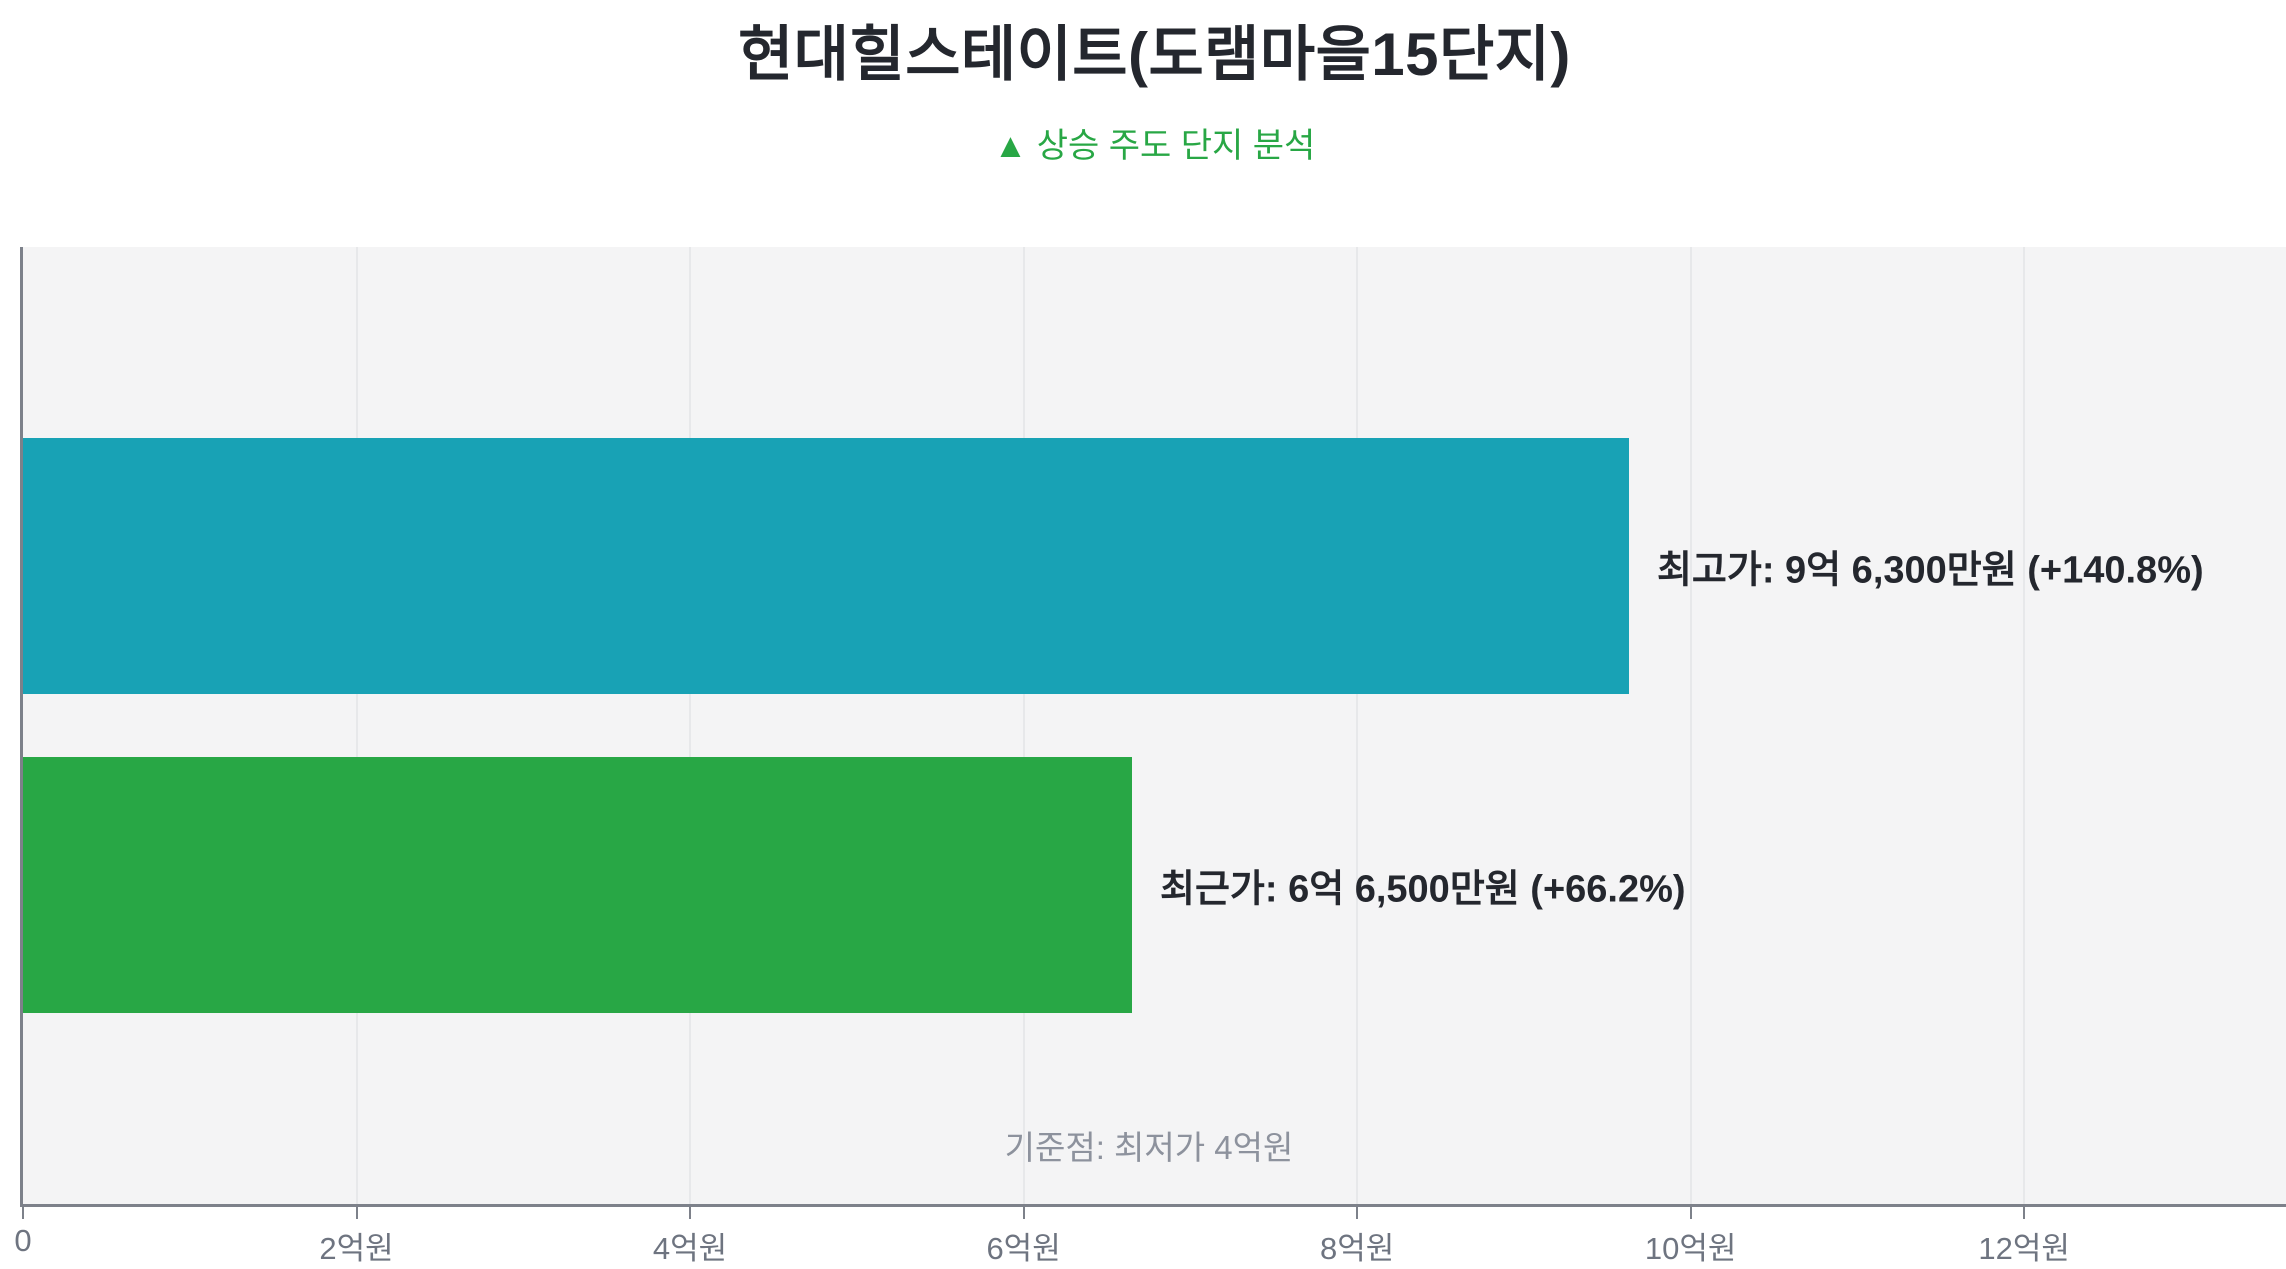 This screenshot has height=1269, width=2286. I want to click on bar-label-최근가: 최근가: 6억 6,500만원 (+66.2%), so click(1422, 889).